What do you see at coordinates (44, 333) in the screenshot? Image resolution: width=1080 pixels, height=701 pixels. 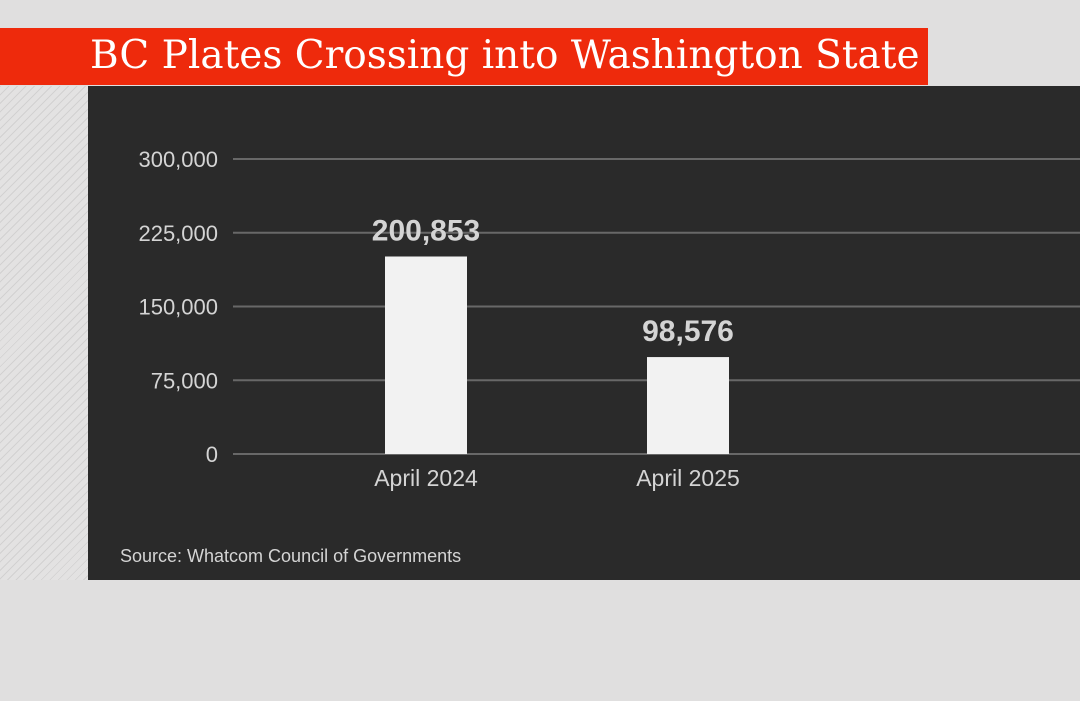 I see `hatched-decoration` at bounding box center [44, 333].